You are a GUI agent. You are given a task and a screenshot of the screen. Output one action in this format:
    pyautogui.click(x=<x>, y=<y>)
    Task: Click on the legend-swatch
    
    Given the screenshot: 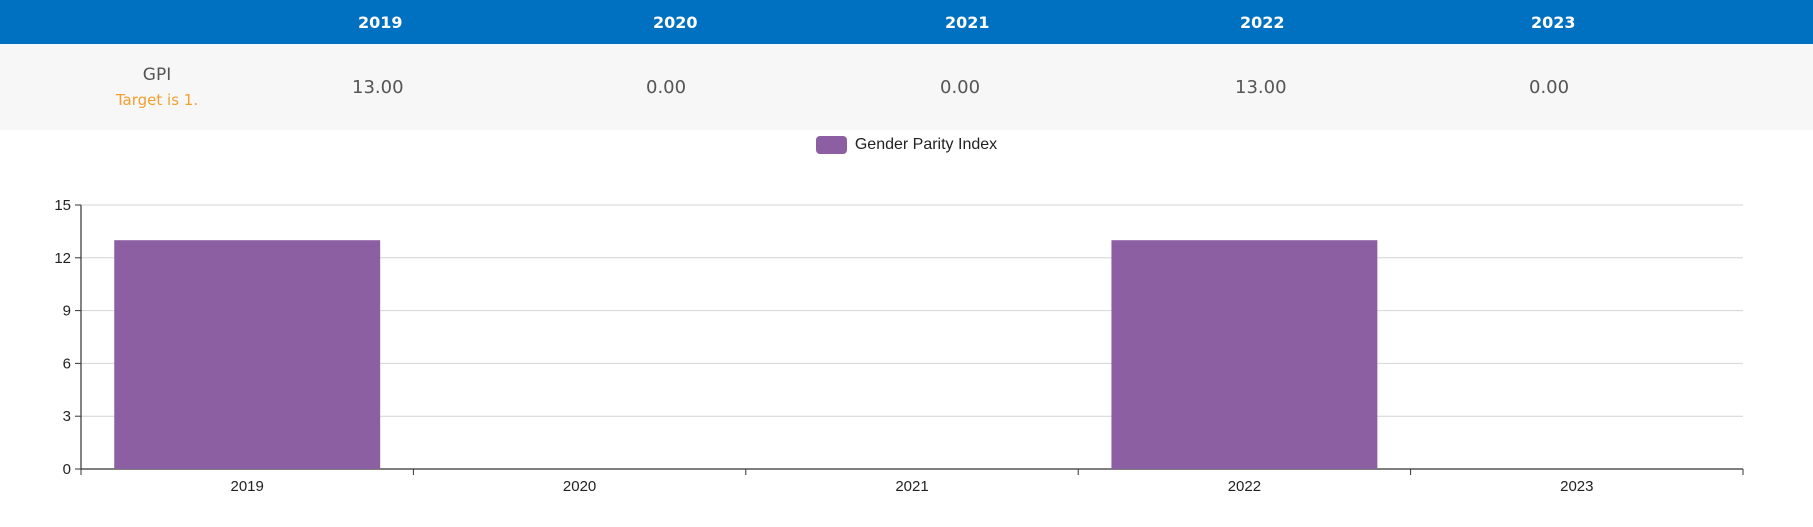 What is the action you would take?
    pyautogui.click(x=831, y=145)
    